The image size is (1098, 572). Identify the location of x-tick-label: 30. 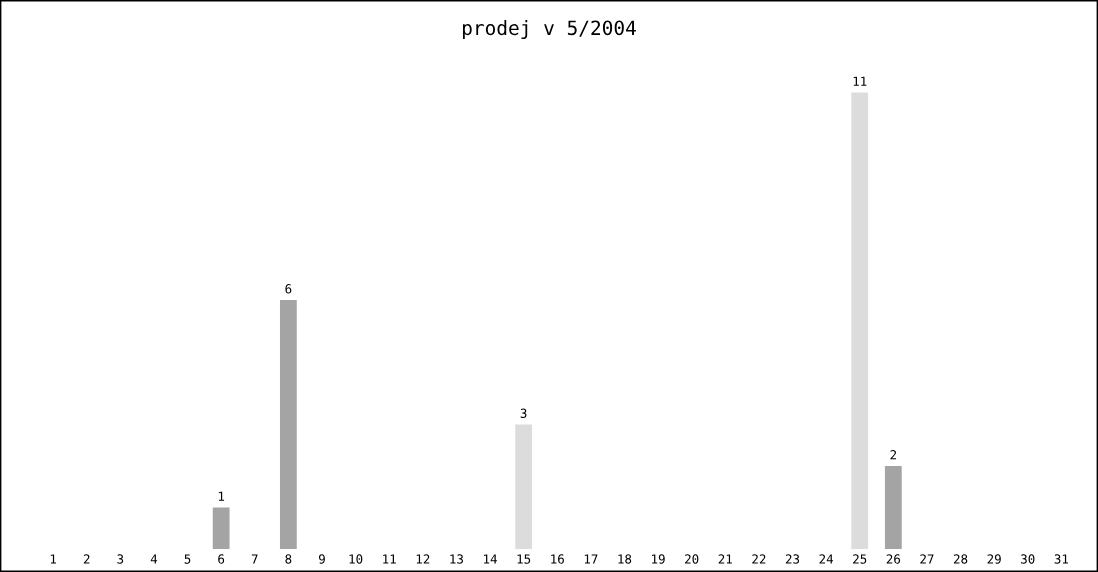
(1028, 559).